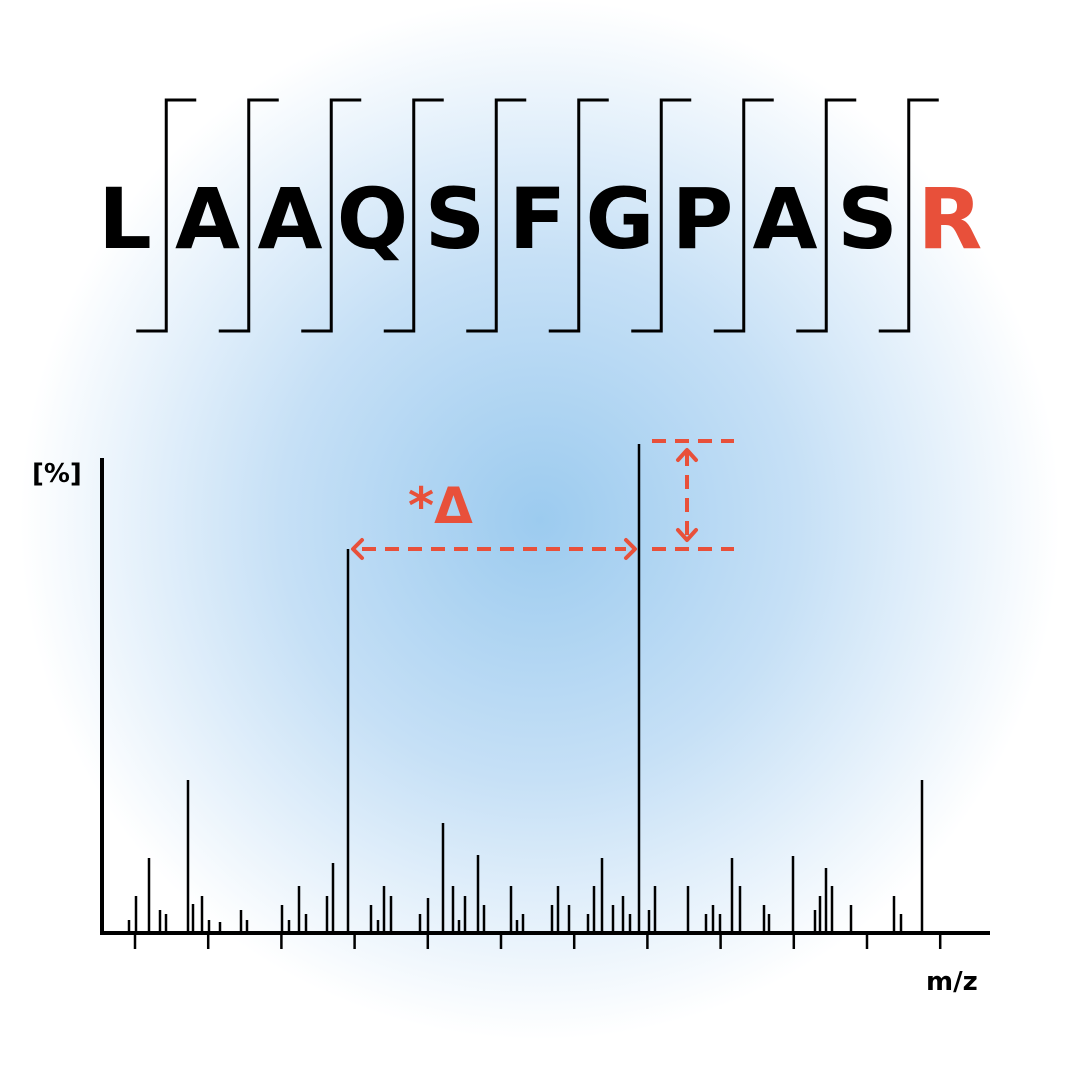  What do you see at coordinates (703, 219) in the screenshot?
I see `residue: P` at bounding box center [703, 219].